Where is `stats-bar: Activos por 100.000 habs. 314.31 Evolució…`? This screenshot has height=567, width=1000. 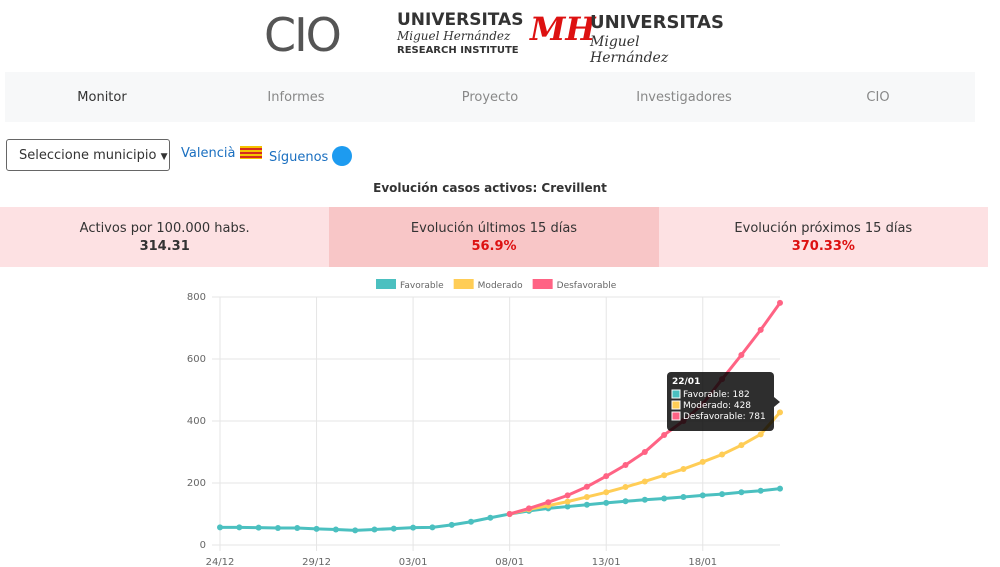 stats-bar: Activos por 100.000 habs. 314.31 Evolució… is located at coordinates (494, 237).